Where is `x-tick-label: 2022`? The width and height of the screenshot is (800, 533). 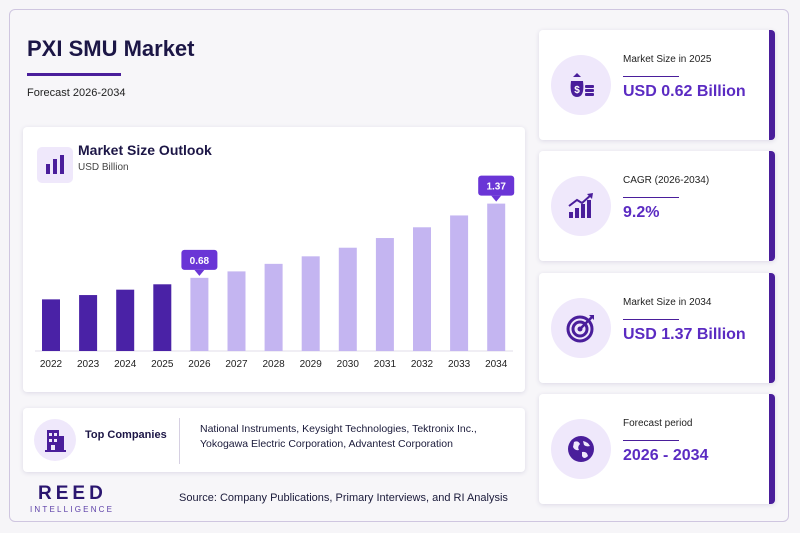 x-tick-label: 2022 is located at coordinates (51, 364).